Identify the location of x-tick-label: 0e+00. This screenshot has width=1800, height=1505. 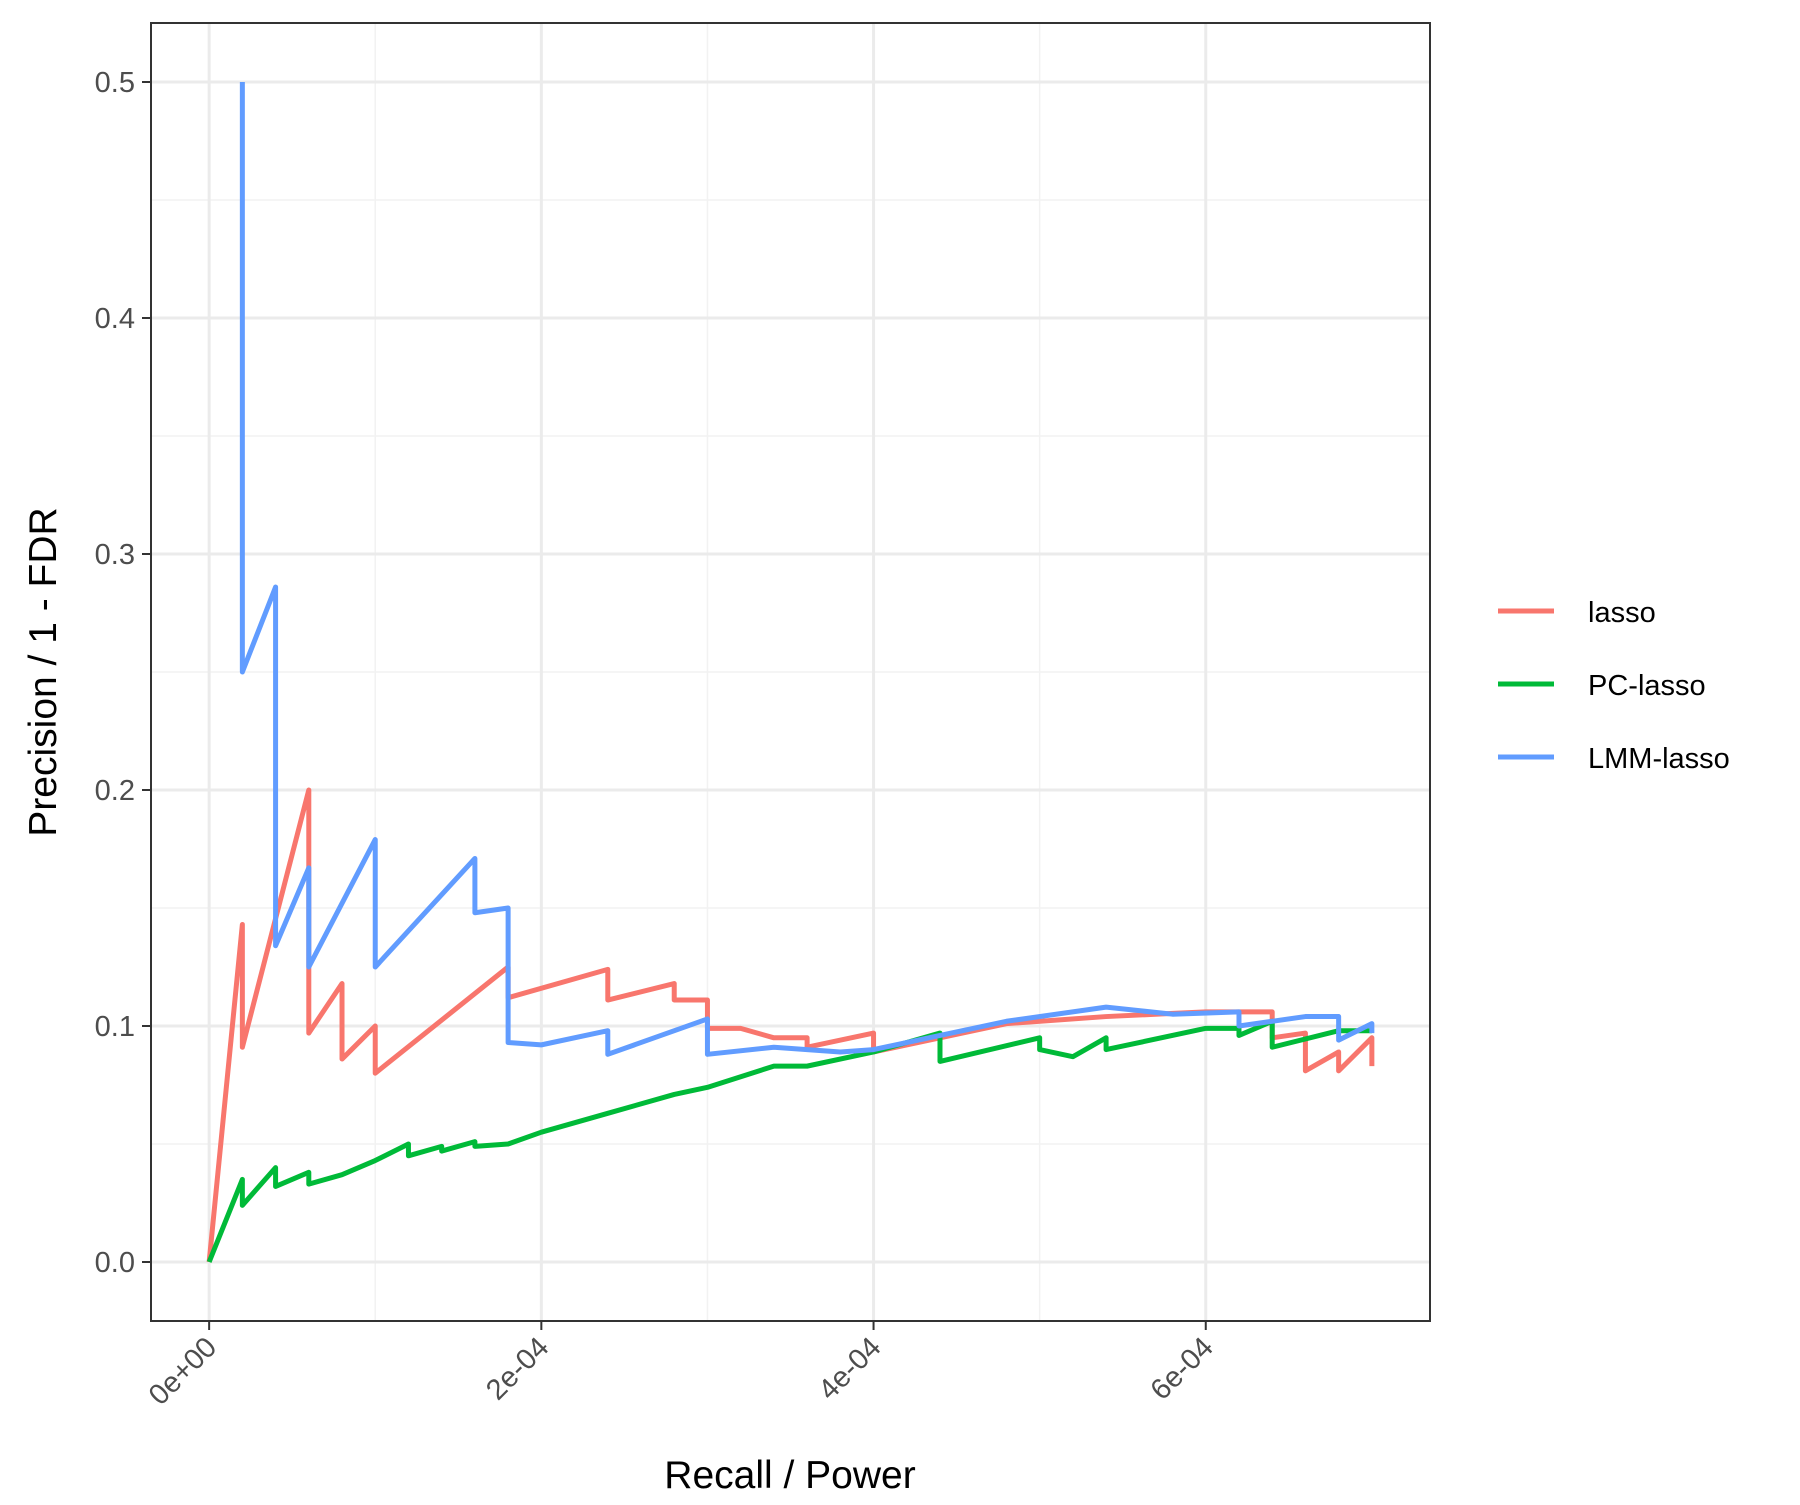
(183, 1371).